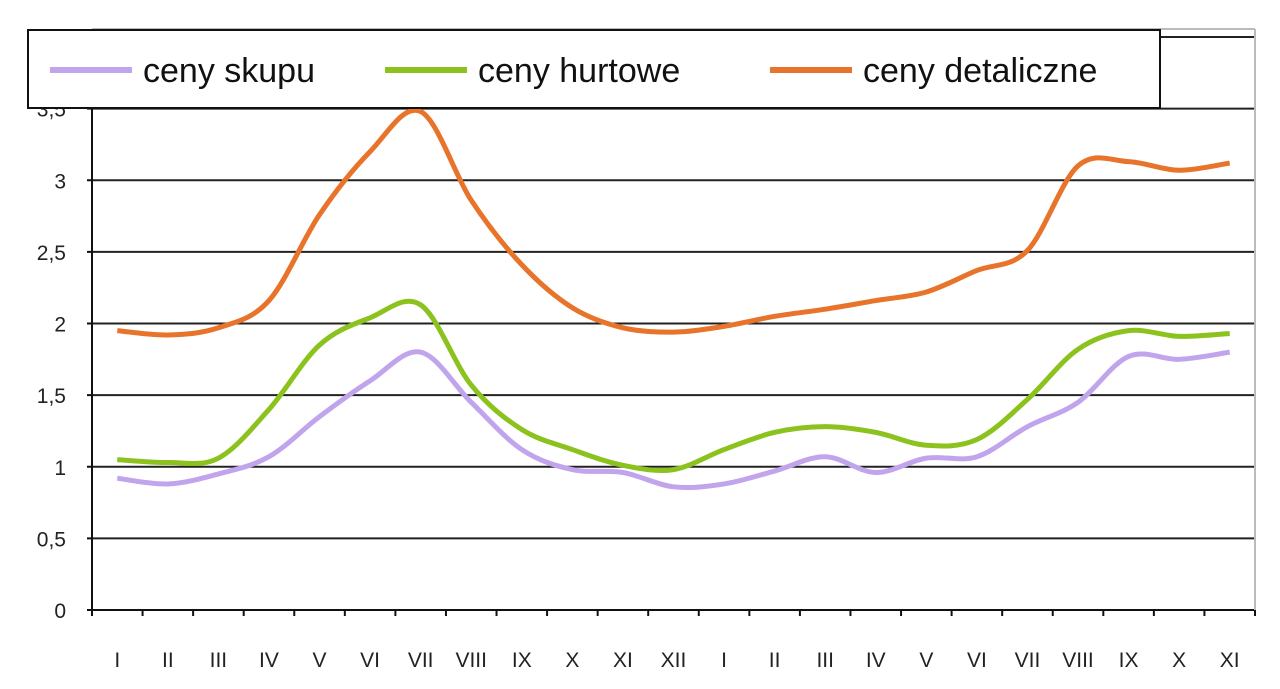 This screenshot has width=1280, height=689. What do you see at coordinates (980, 71) in the screenshot?
I see `legend-label-2: ceny detaliczne` at bounding box center [980, 71].